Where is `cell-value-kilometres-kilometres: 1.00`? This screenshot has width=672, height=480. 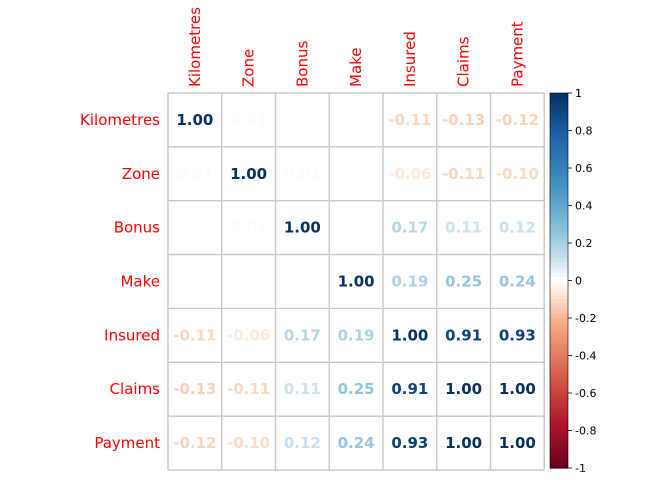 cell-value-kilometres-kilometres: 1.00 is located at coordinates (194, 120).